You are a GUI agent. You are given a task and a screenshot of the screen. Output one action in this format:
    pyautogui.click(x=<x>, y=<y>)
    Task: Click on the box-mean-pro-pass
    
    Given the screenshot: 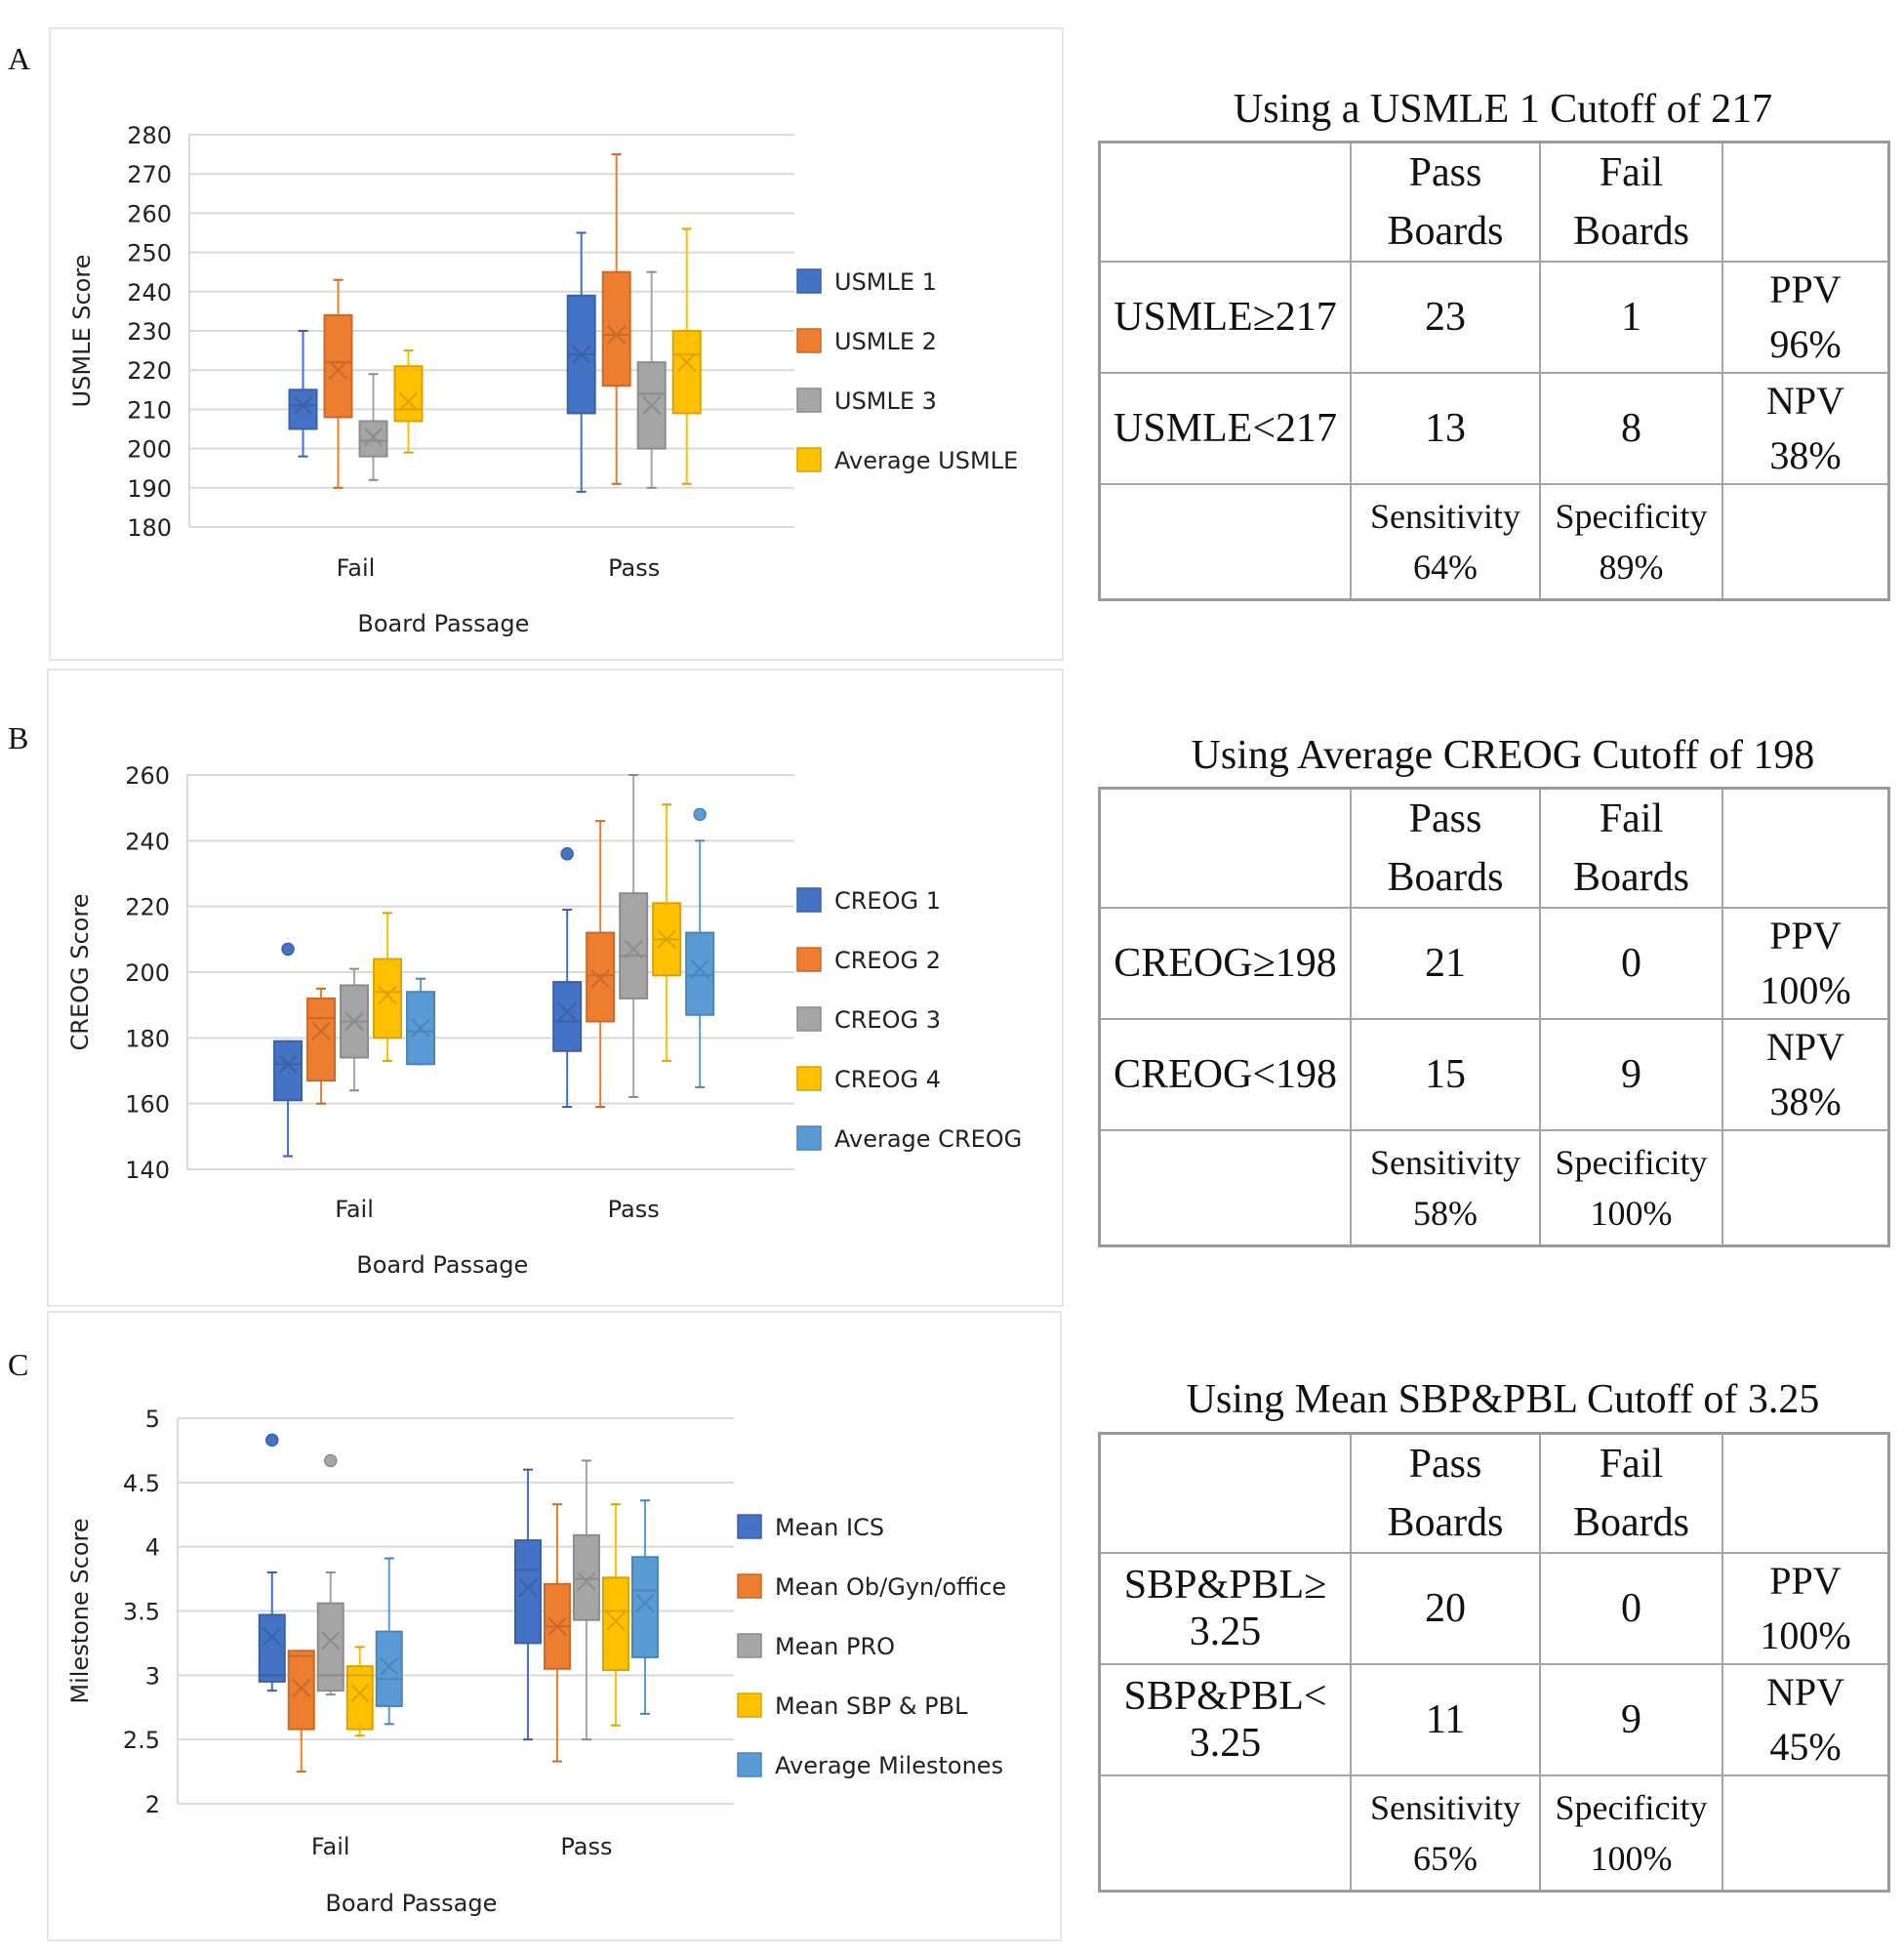 What is the action you would take?
    pyautogui.click(x=586, y=1600)
    